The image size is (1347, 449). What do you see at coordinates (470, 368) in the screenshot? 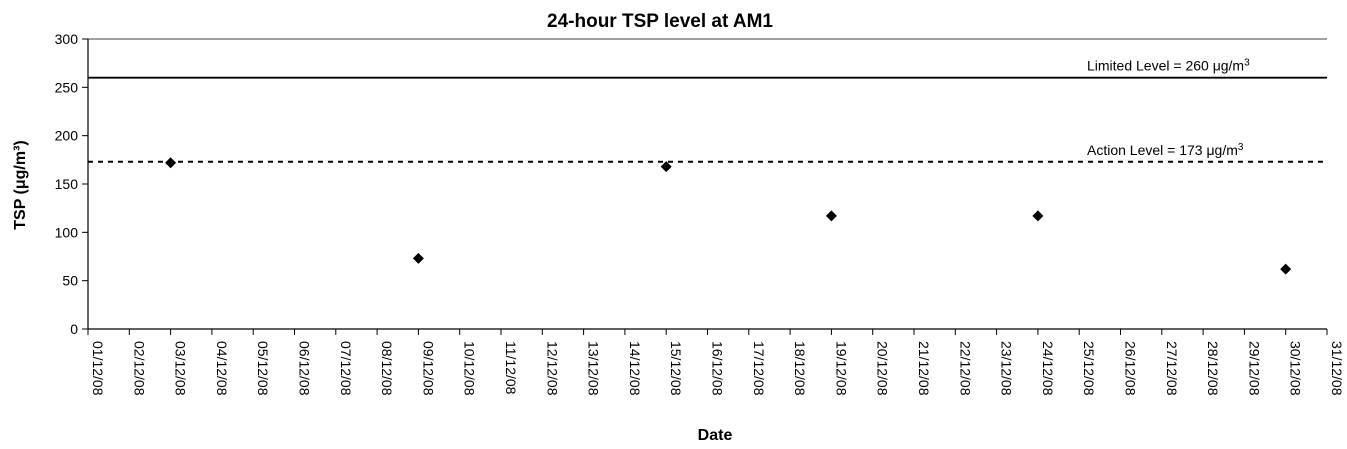
I see `x-tick-label: 10/12/08` at bounding box center [470, 368].